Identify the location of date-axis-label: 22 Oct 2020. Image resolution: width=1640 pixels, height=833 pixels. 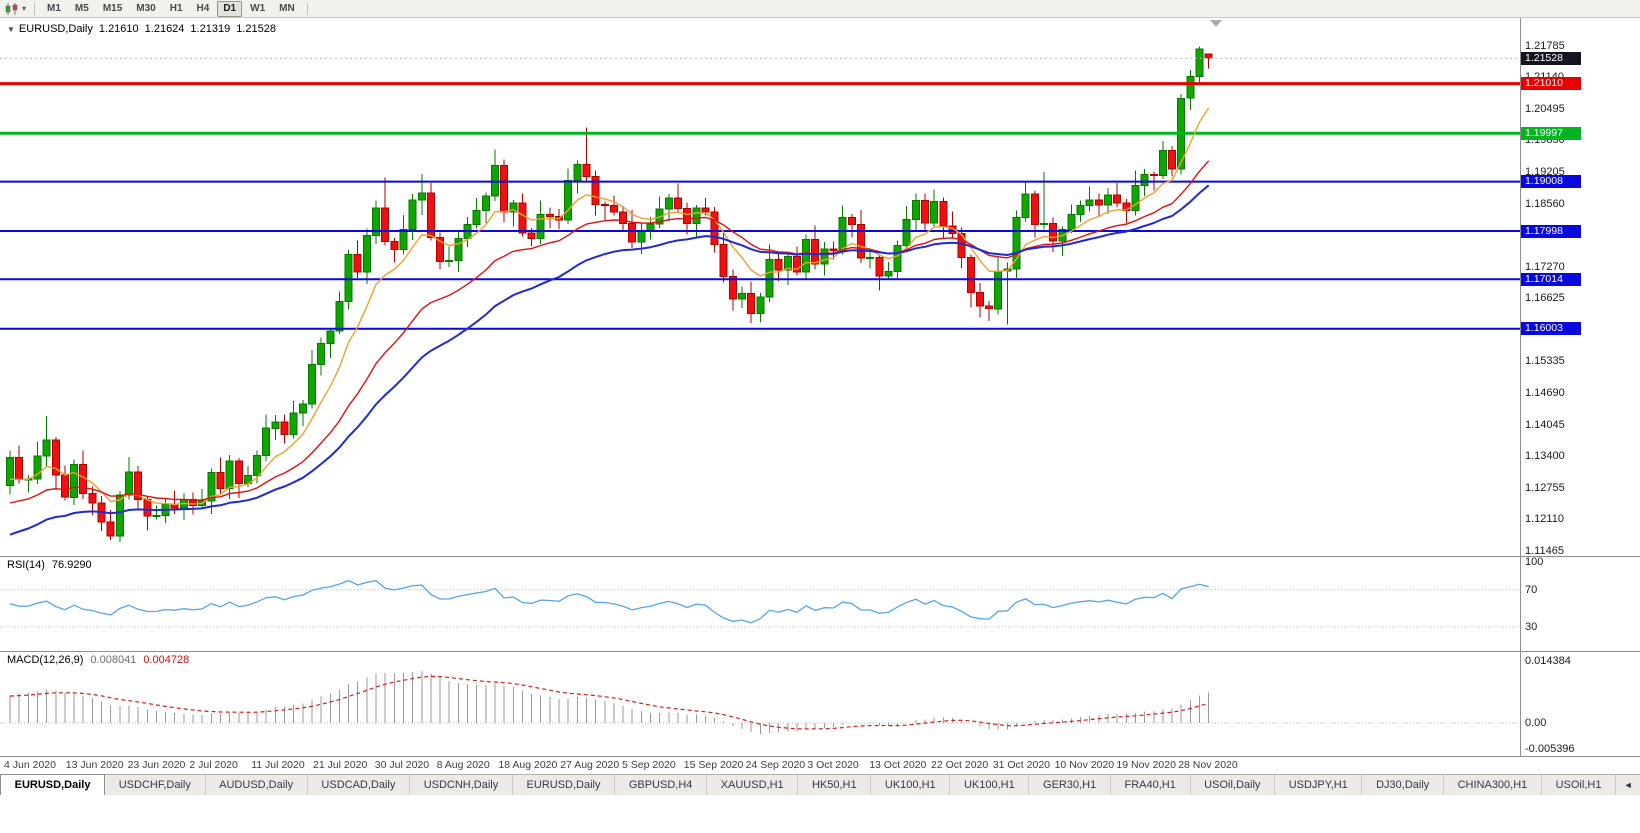
(960, 765).